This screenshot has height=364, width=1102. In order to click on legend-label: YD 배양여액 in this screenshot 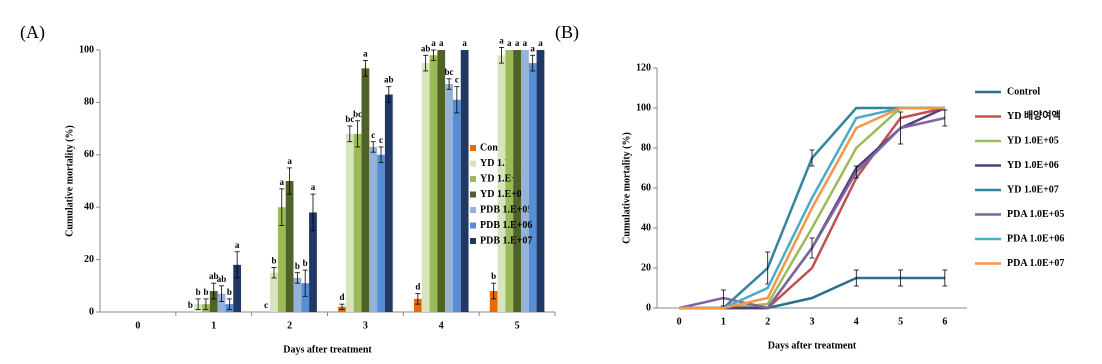, I will do `click(1034, 115)`.